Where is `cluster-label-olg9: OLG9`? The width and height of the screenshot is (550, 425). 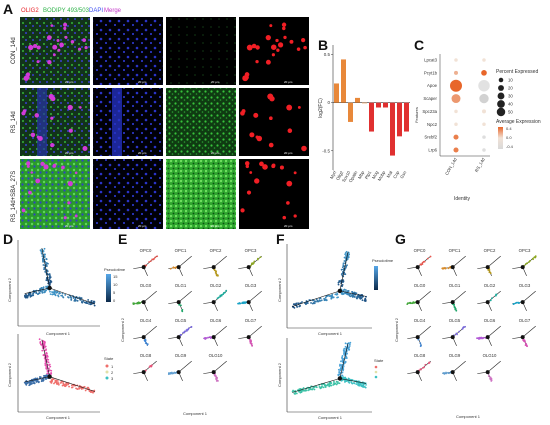 cluster-label-olg9: OLG9 is located at coordinates (181, 355).